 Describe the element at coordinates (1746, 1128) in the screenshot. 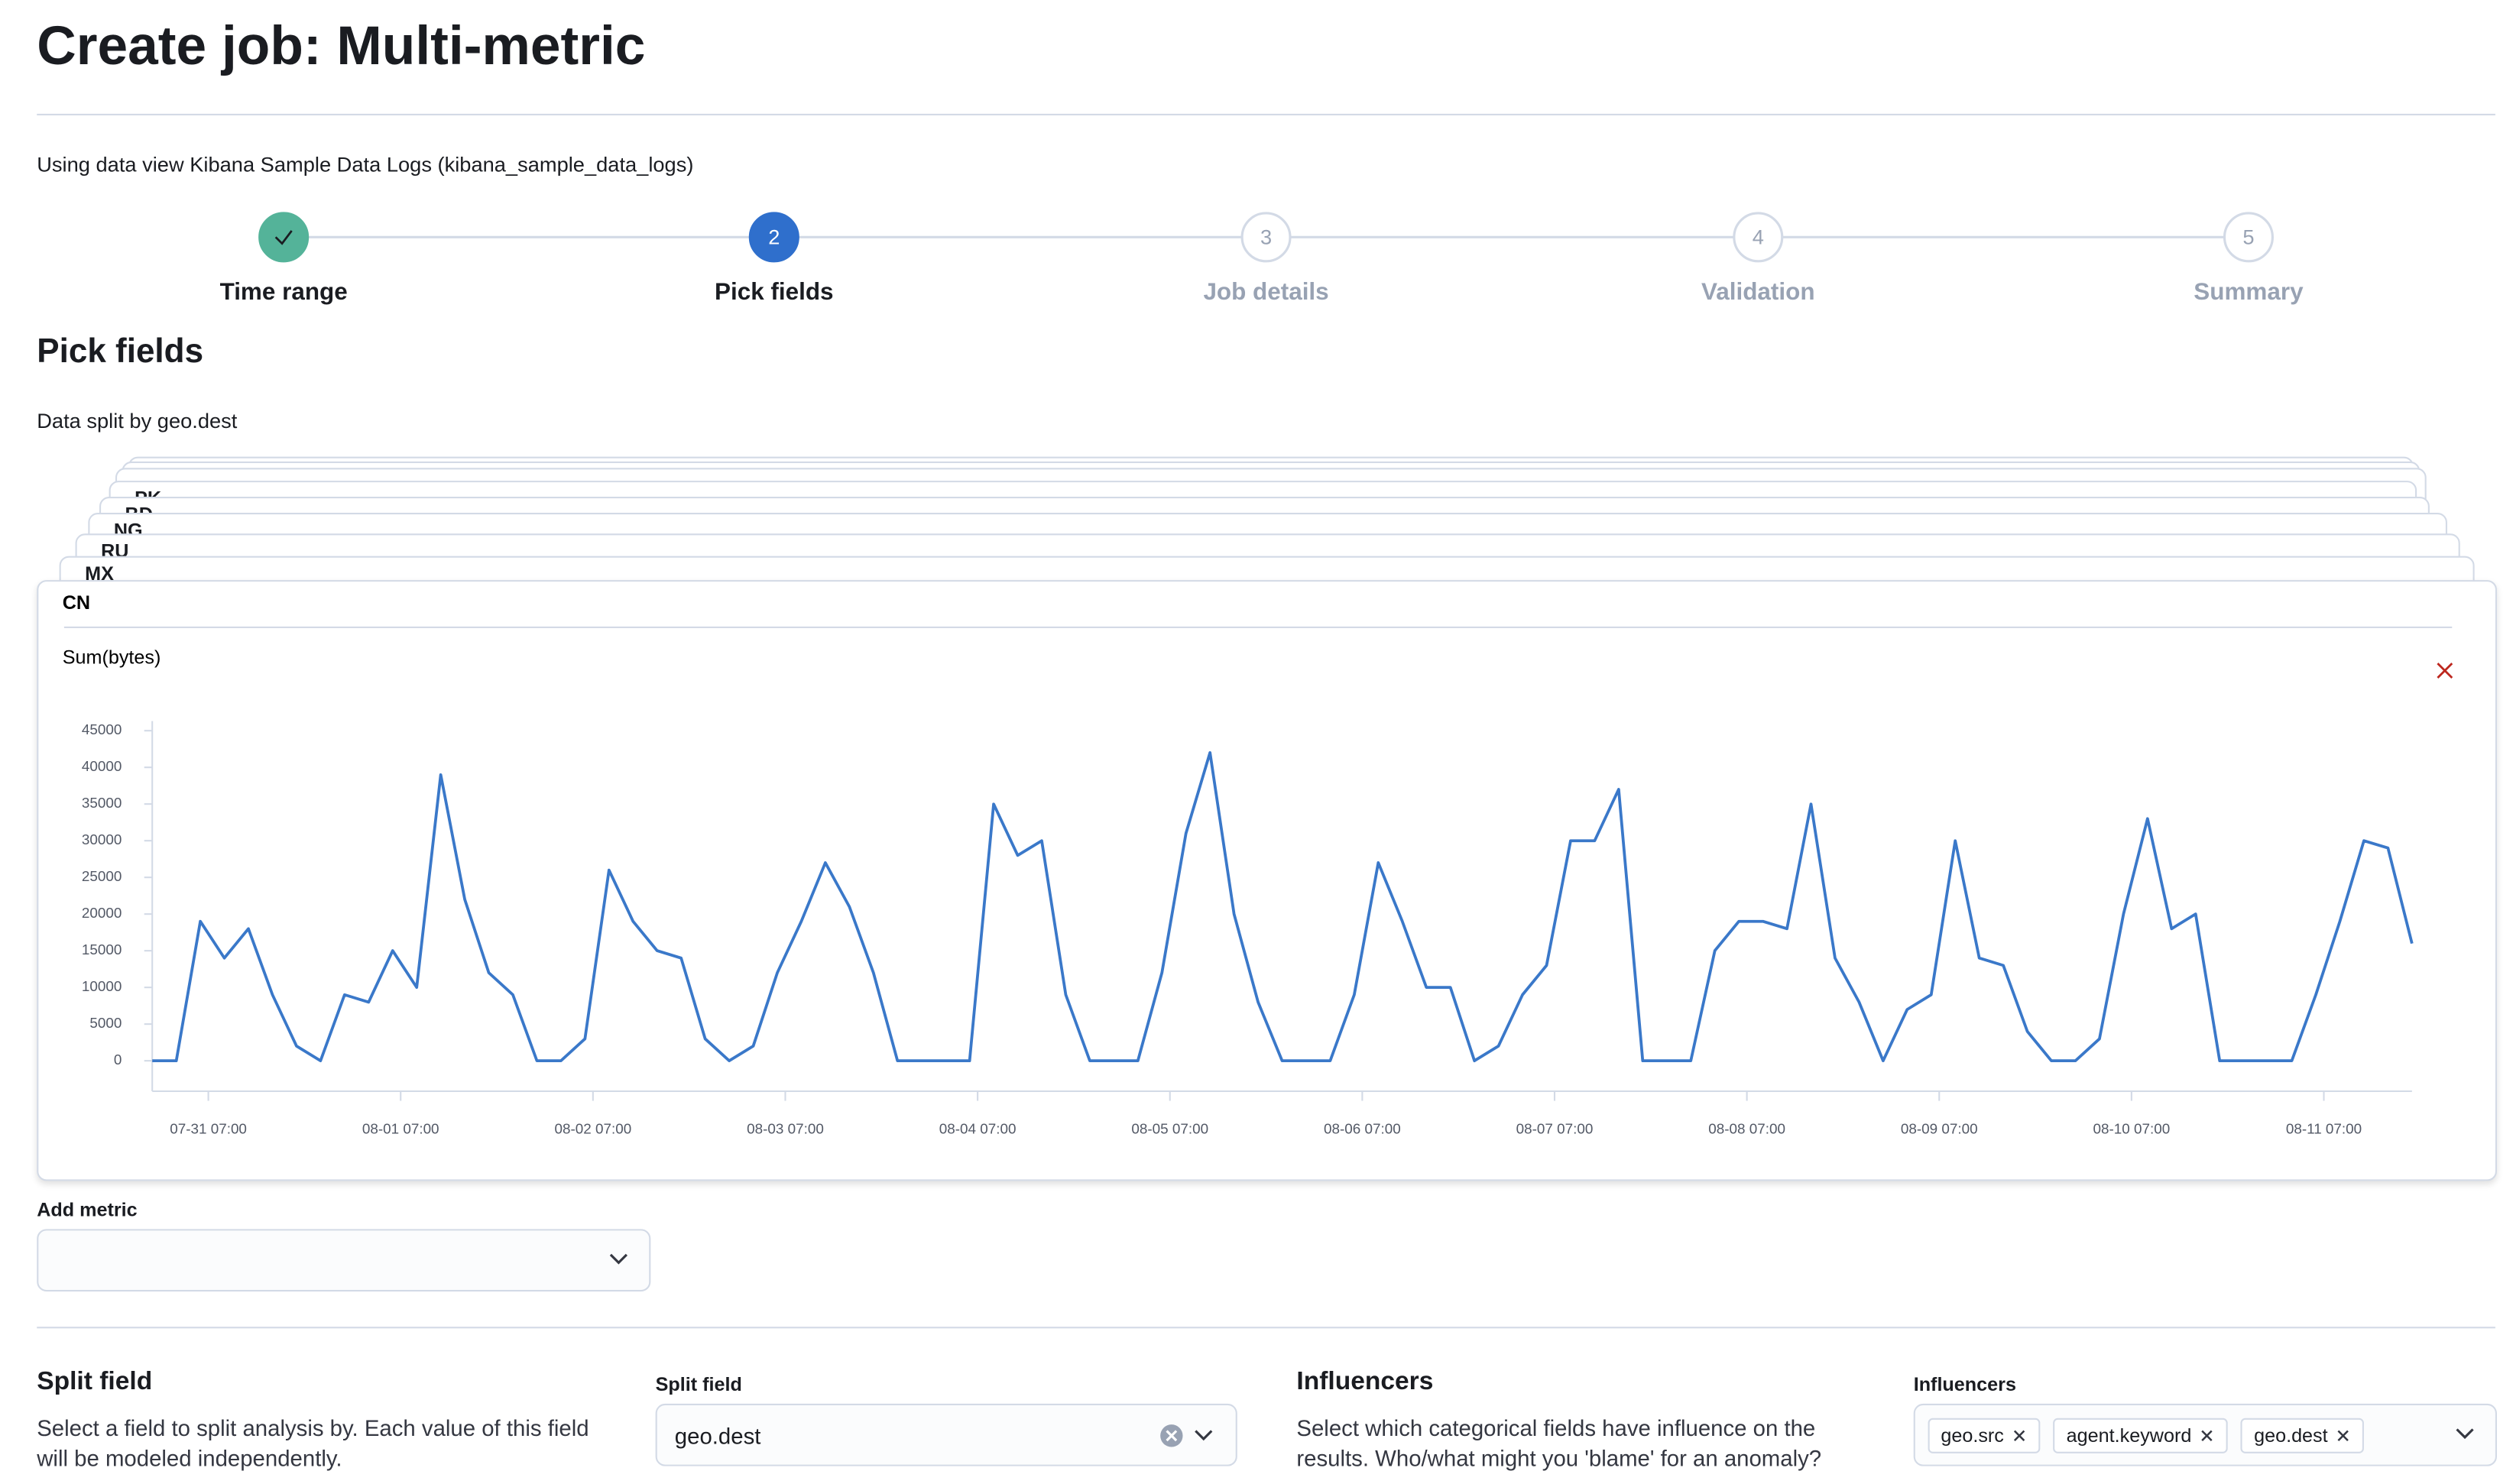

I see `x-tick-label: 08-08 07:00` at that location.